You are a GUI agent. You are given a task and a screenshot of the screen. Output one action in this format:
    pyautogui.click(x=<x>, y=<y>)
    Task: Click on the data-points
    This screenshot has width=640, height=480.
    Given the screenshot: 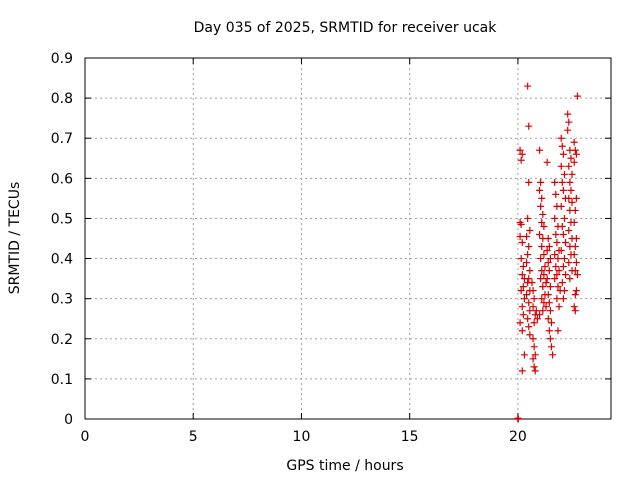 What is the action you would take?
    pyautogui.click(x=547, y=252)
    